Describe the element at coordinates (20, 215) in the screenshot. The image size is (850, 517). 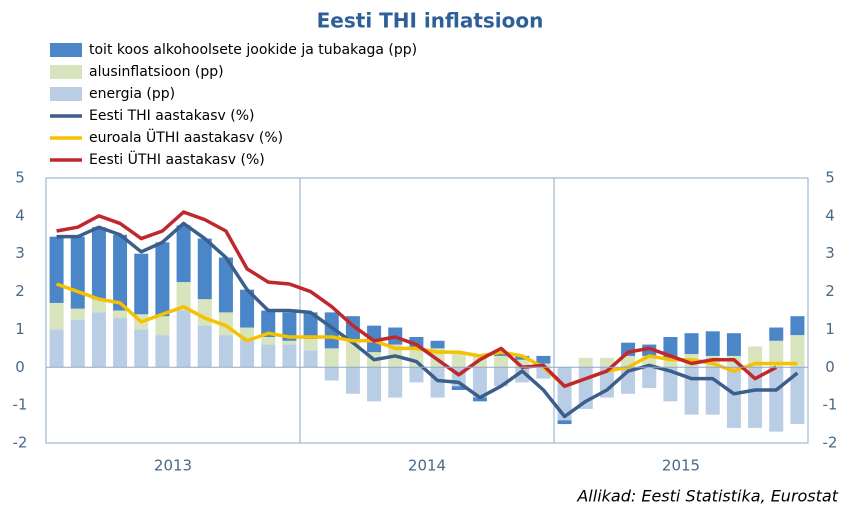
I see `y-tick-label: 4` at that location.